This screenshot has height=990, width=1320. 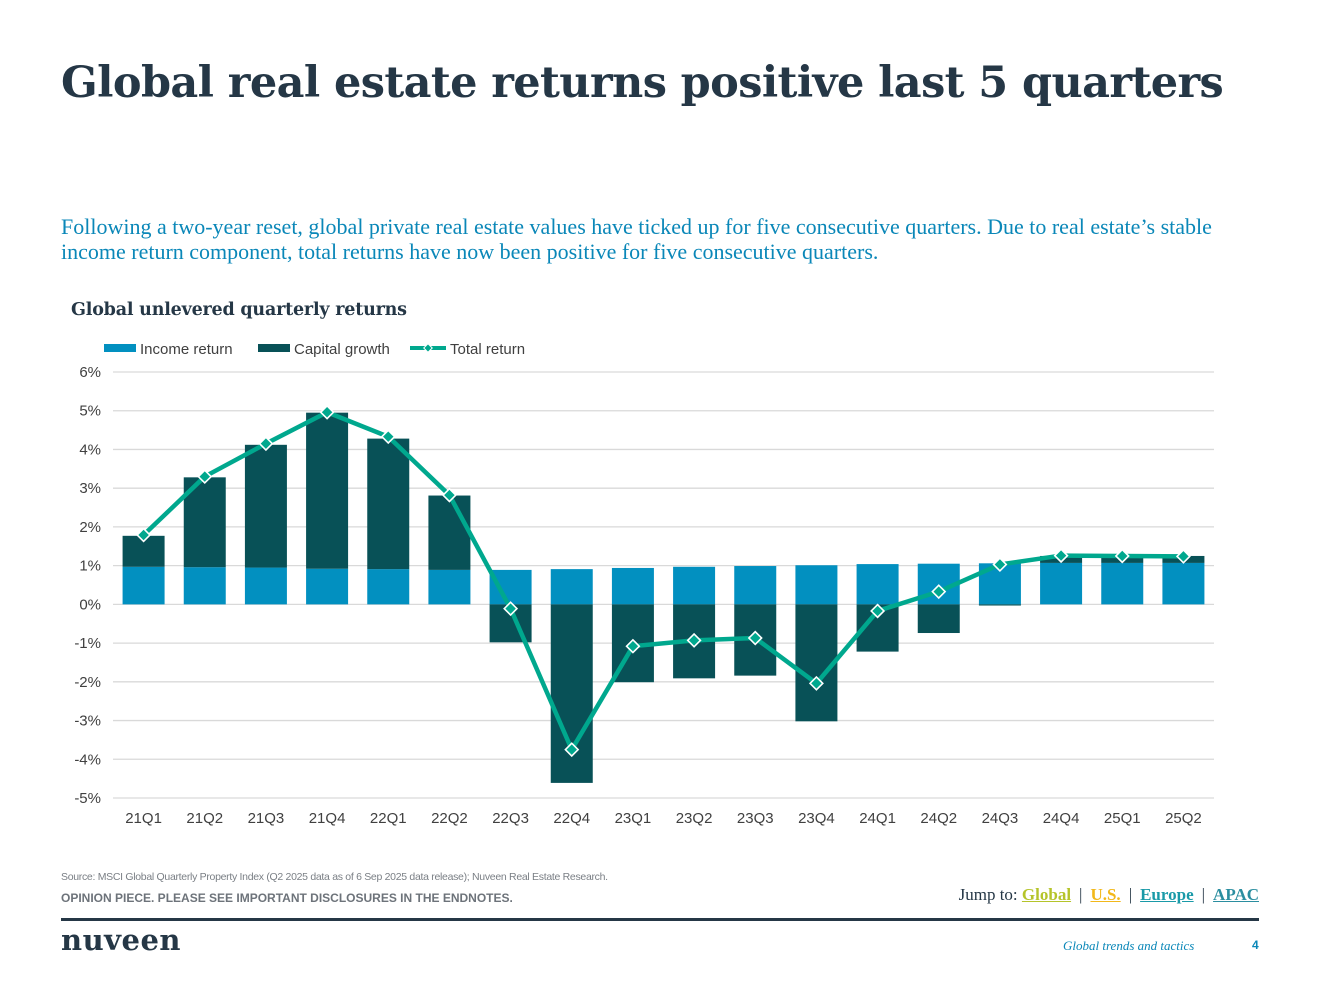 What do you see at coordinates (388, 504) in the screenshot?
I see `bar-capital-22Q1` at bounding box center [388, 504].